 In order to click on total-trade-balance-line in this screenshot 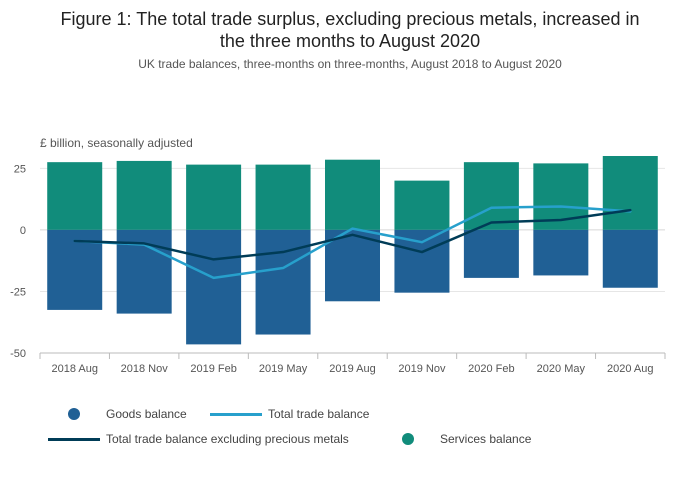, I will do `click(352, 242)`.